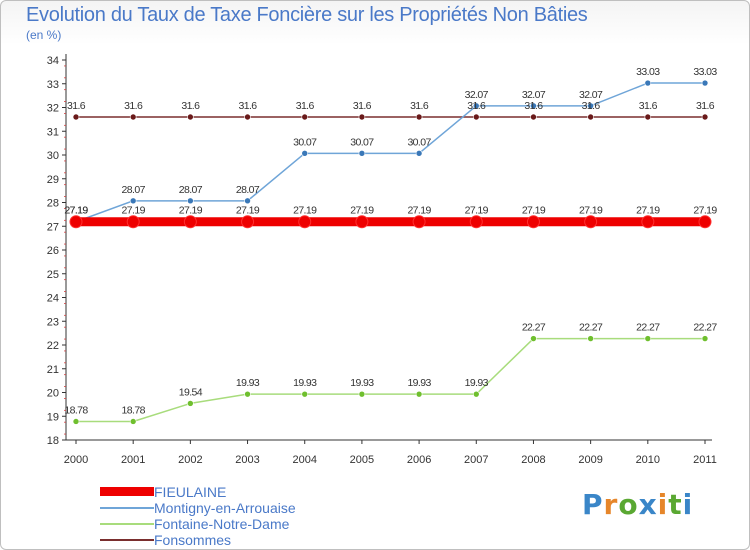 The width and height of the screenshot is (750, 550). I want to click on y-tick-label: 30, so click(53, 156).